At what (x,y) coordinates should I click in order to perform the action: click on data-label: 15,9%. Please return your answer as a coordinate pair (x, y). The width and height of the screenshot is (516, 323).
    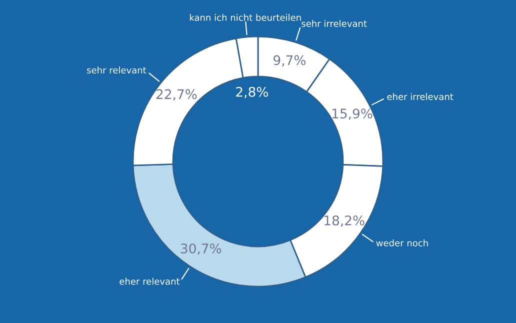
    Looking at the image, I should click on (352, 114).